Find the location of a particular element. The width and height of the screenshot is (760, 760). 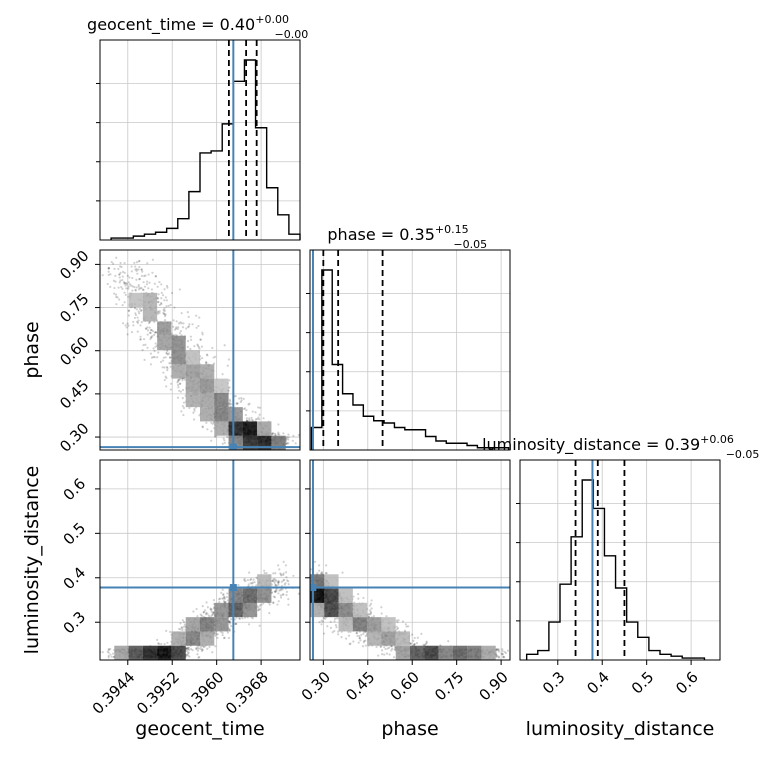

title-minus-phase: −0.05 is located at coordinates (470, 244).